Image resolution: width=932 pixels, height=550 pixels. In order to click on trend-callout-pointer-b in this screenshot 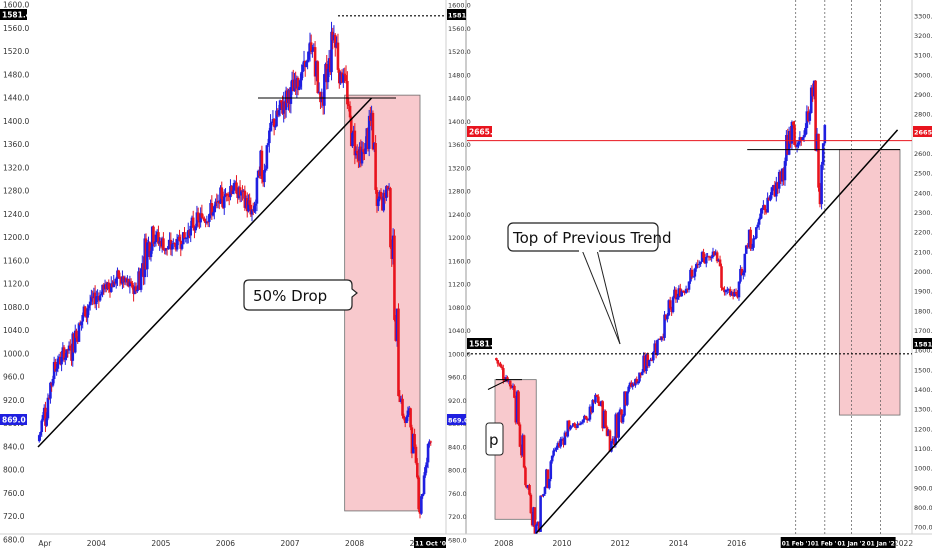, I will do `click(608, 297)`.